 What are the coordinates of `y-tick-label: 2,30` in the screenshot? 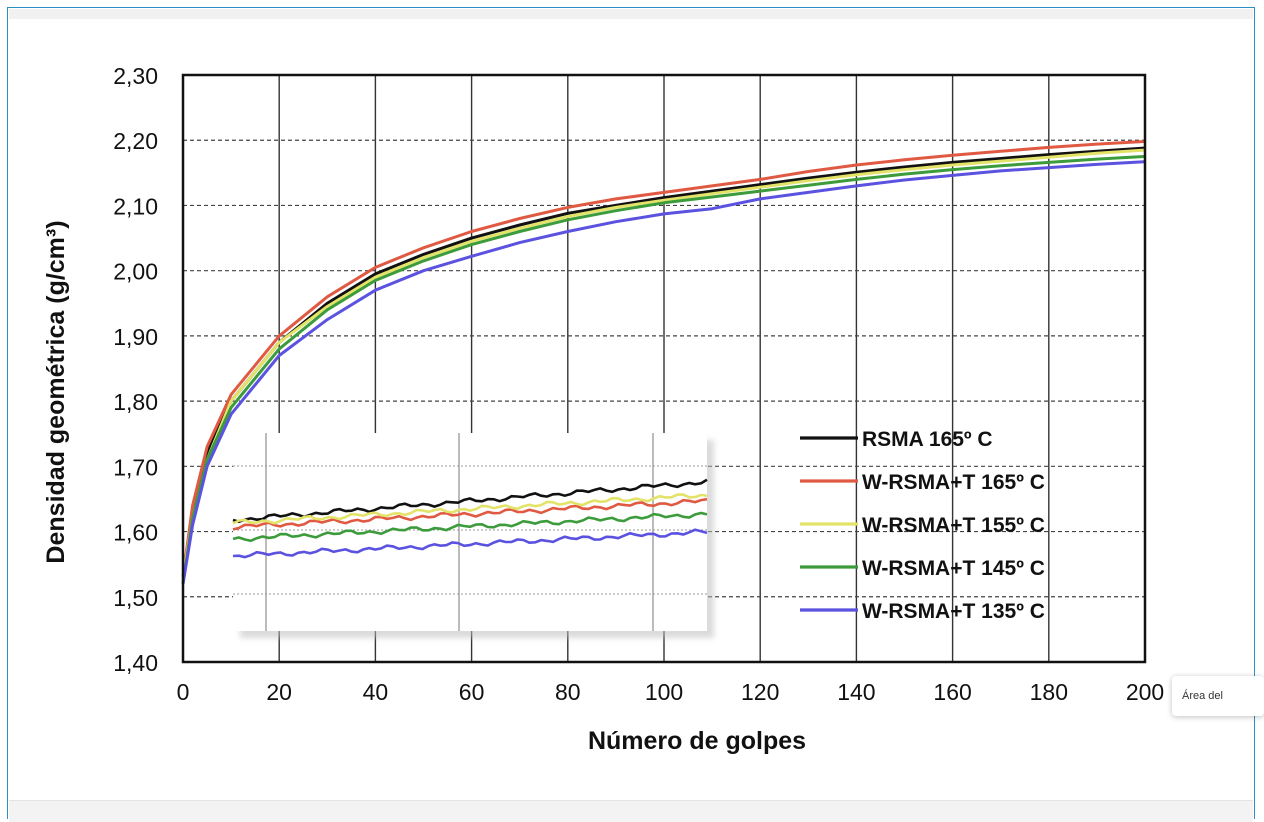 It's located at (135, 76).